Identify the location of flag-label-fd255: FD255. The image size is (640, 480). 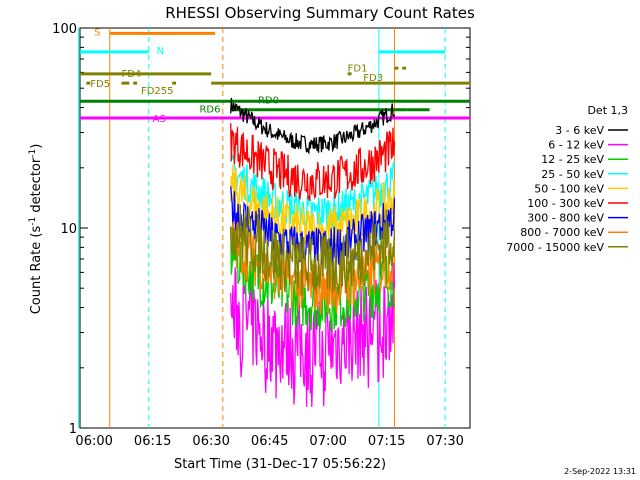
(157, 91).